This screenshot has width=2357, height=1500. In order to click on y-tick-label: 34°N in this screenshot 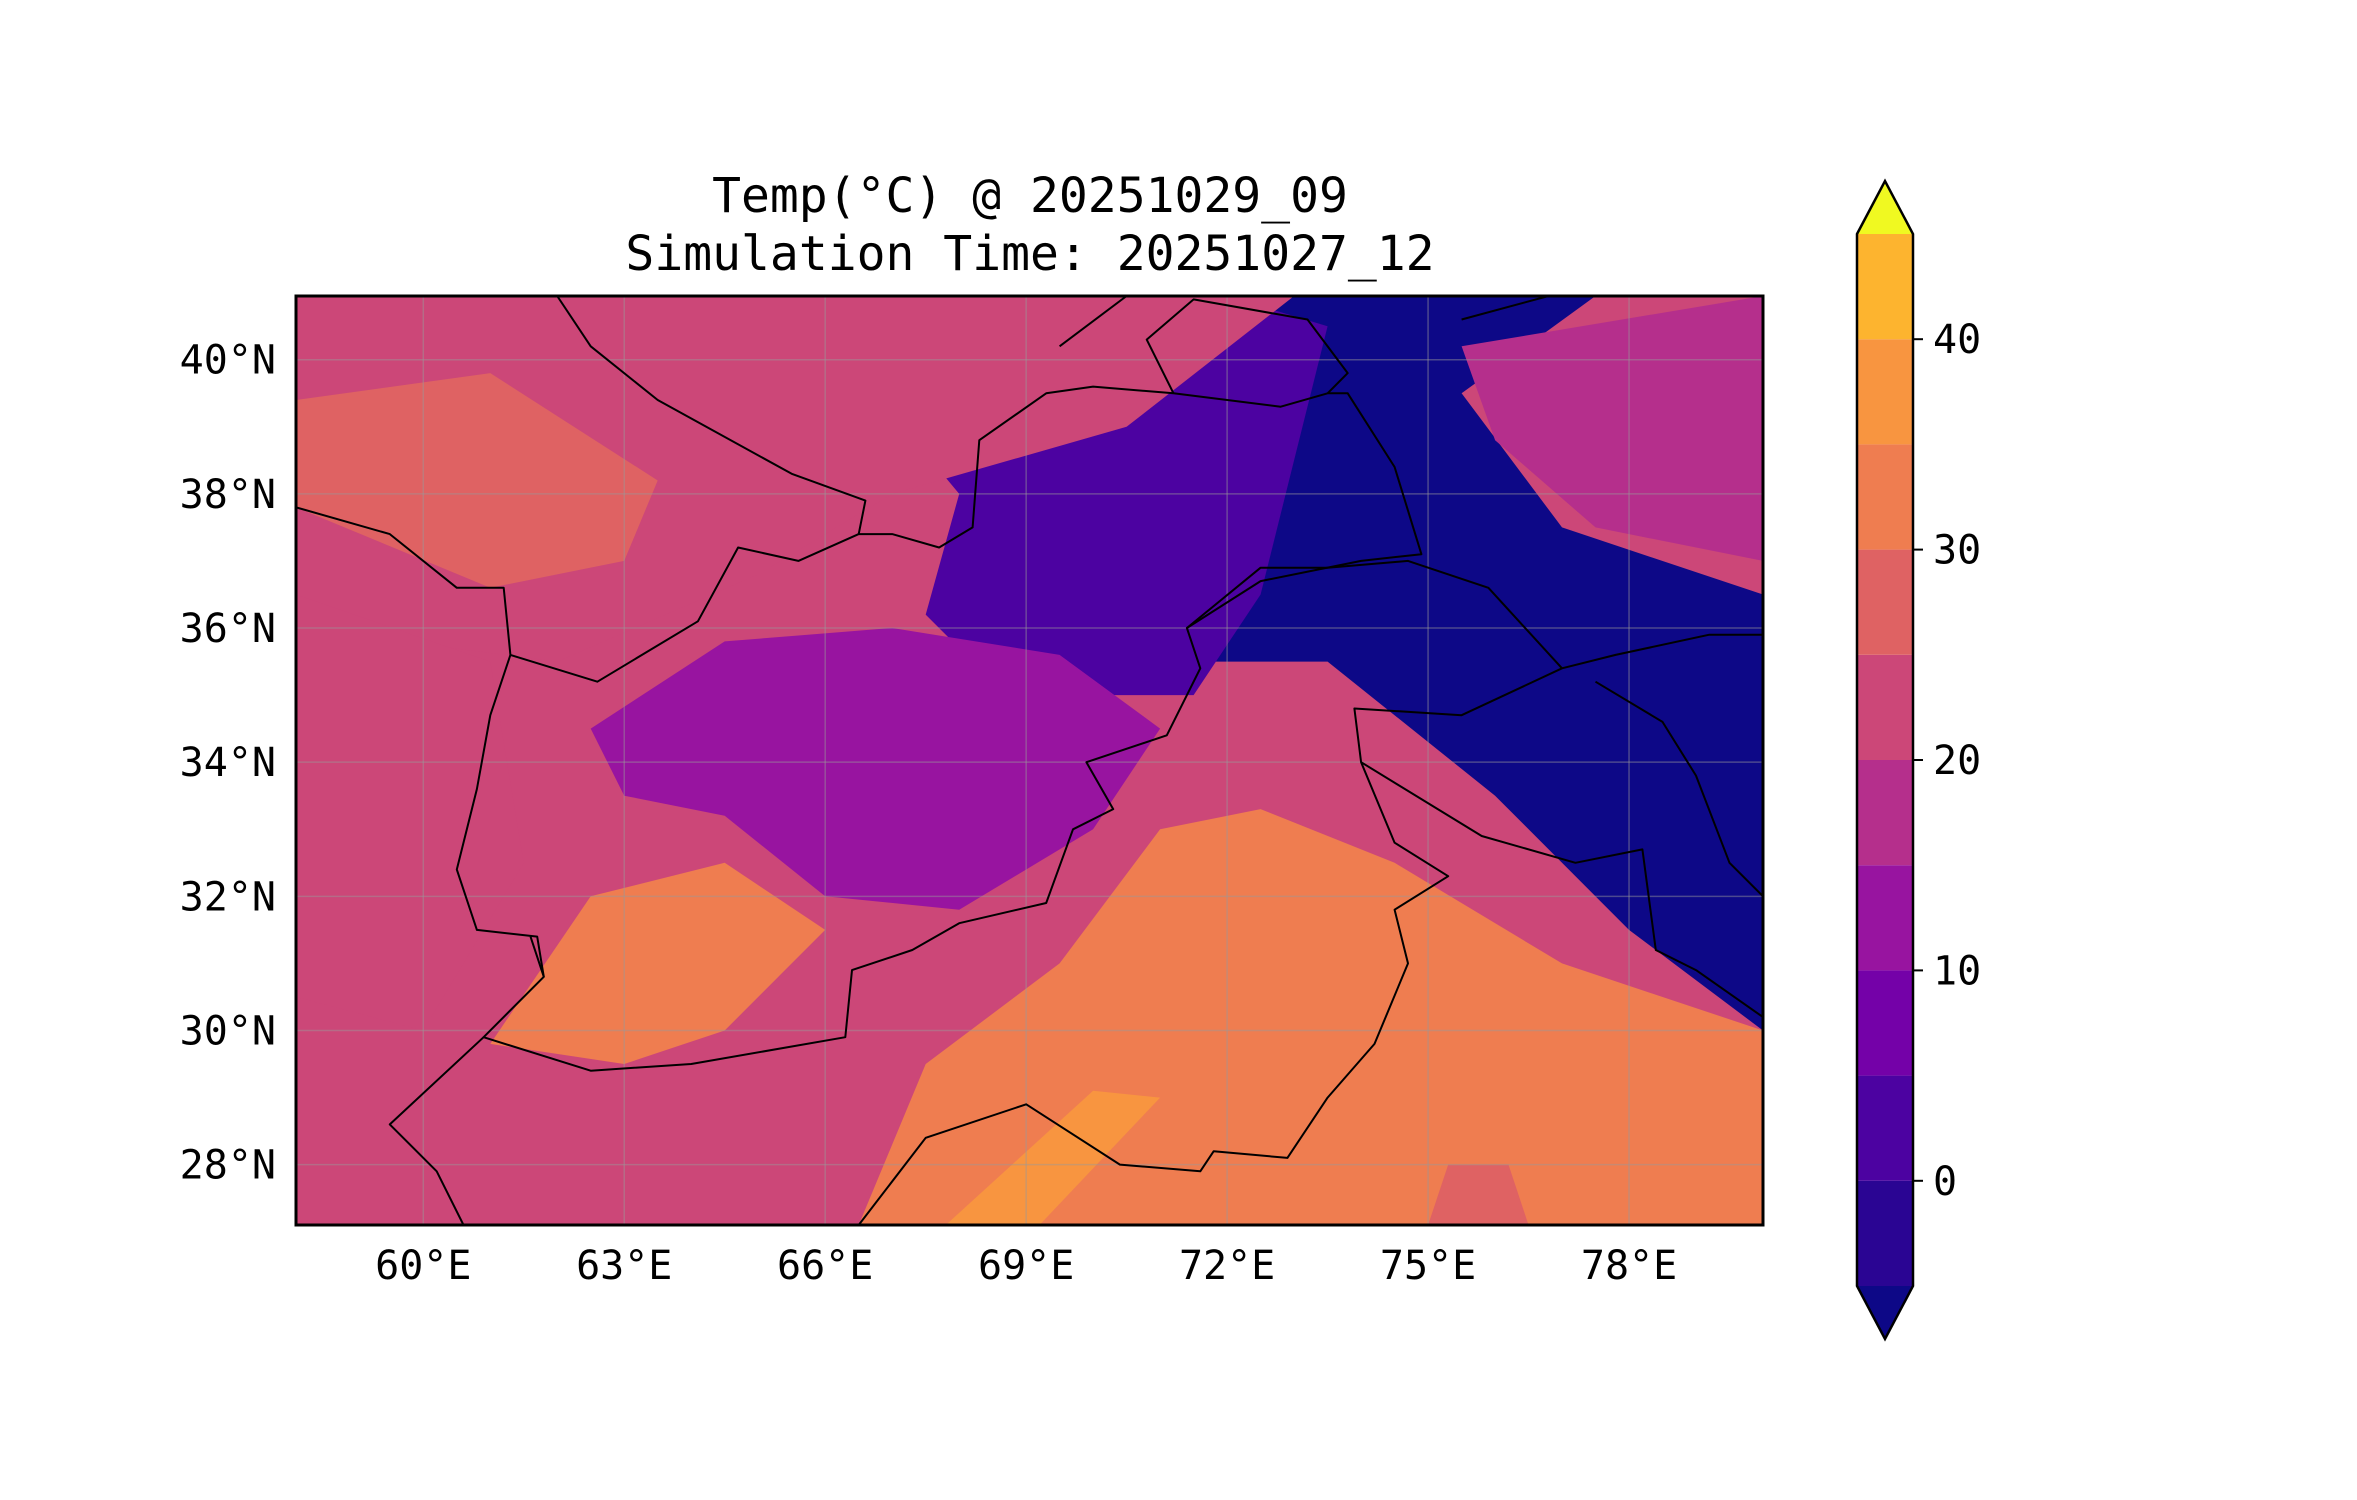, I will do `click(228, 763)`.